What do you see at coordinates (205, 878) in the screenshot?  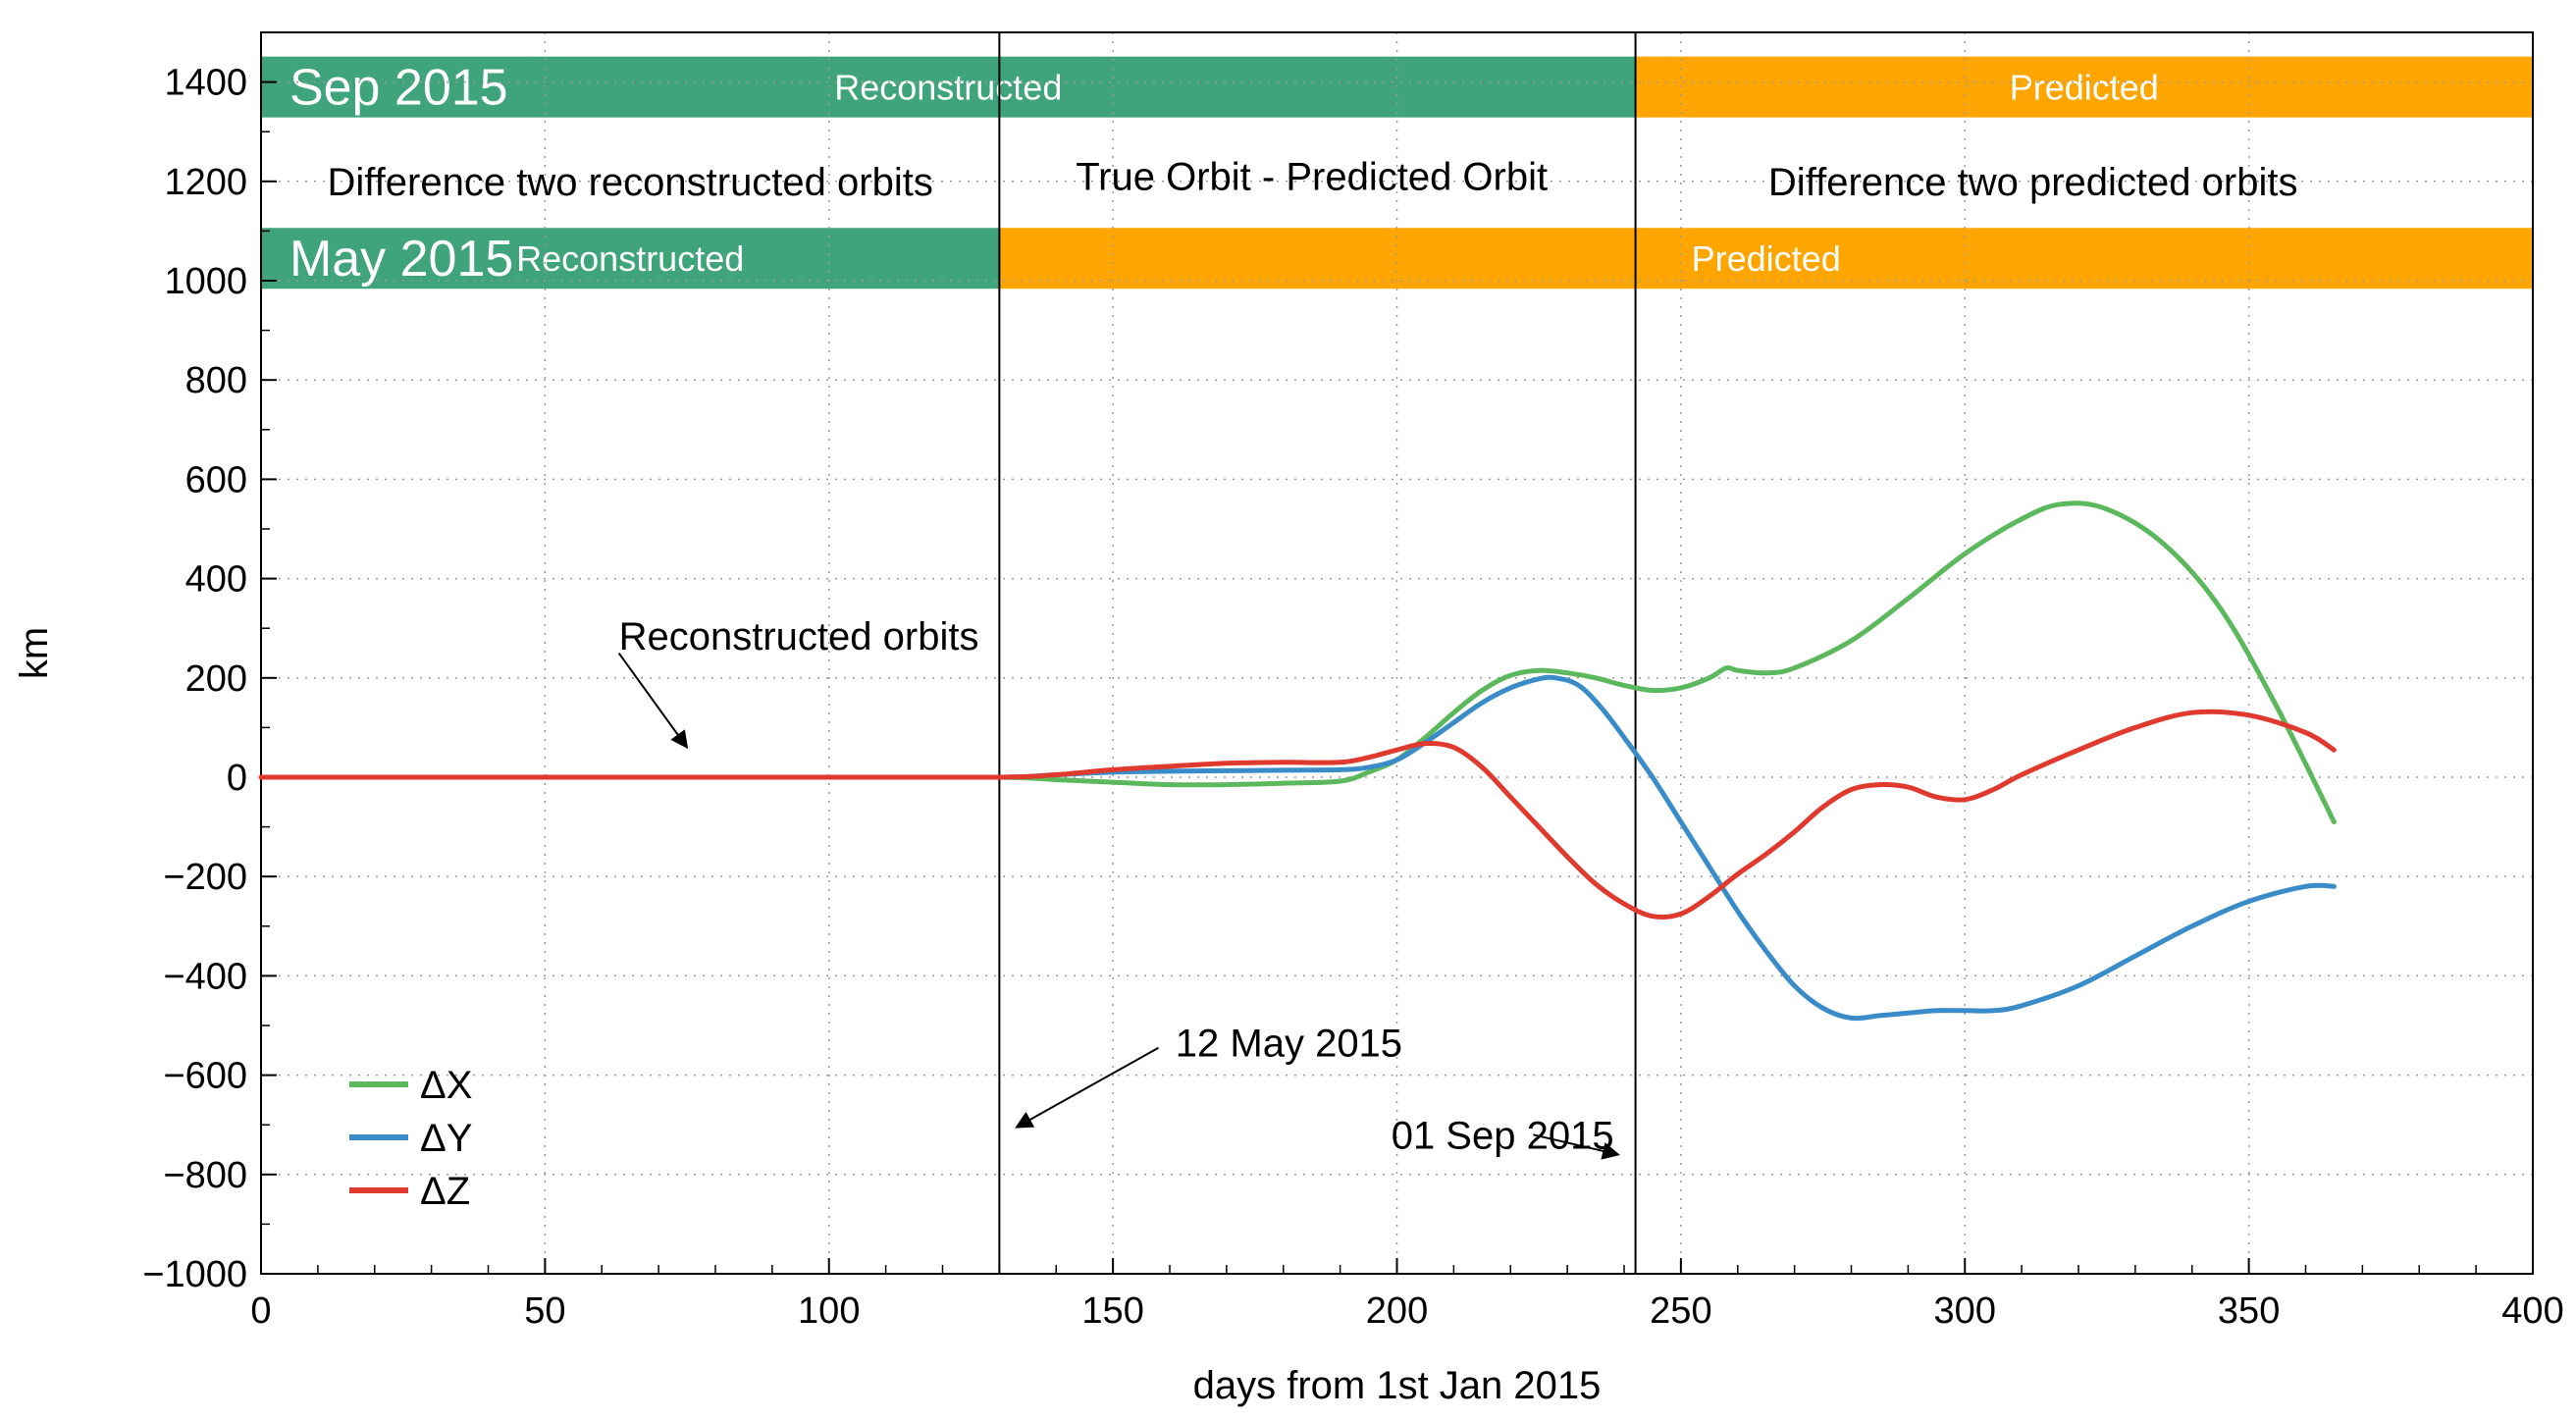 I see `y-tick-label: −200` at bounding box center [205, 878].